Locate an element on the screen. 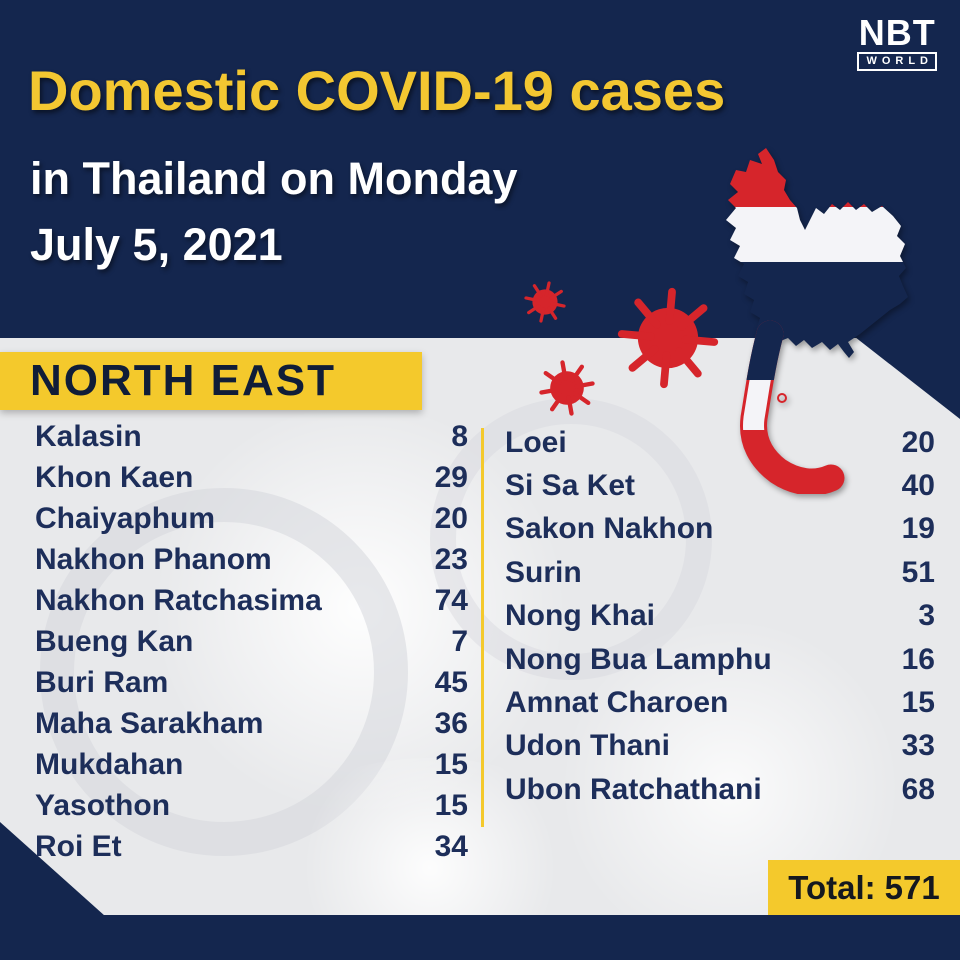  province-name: Chaiyaphum is located at coordinates (125, 518).